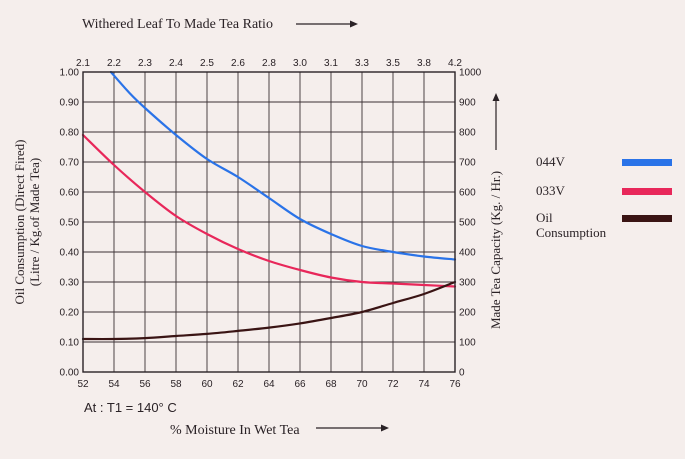  What do you see at coordinates (114, 63) in the screenshot?
I see `top-tick-label: 2.2` at bounding box center [114, 63].